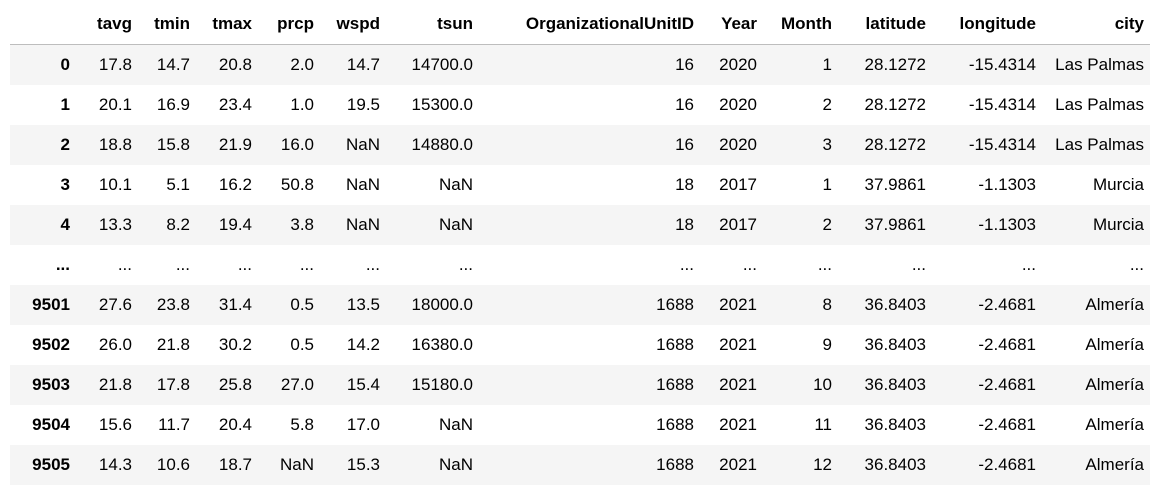  I want to click on table-cell: 23.4, so click(235, 104).